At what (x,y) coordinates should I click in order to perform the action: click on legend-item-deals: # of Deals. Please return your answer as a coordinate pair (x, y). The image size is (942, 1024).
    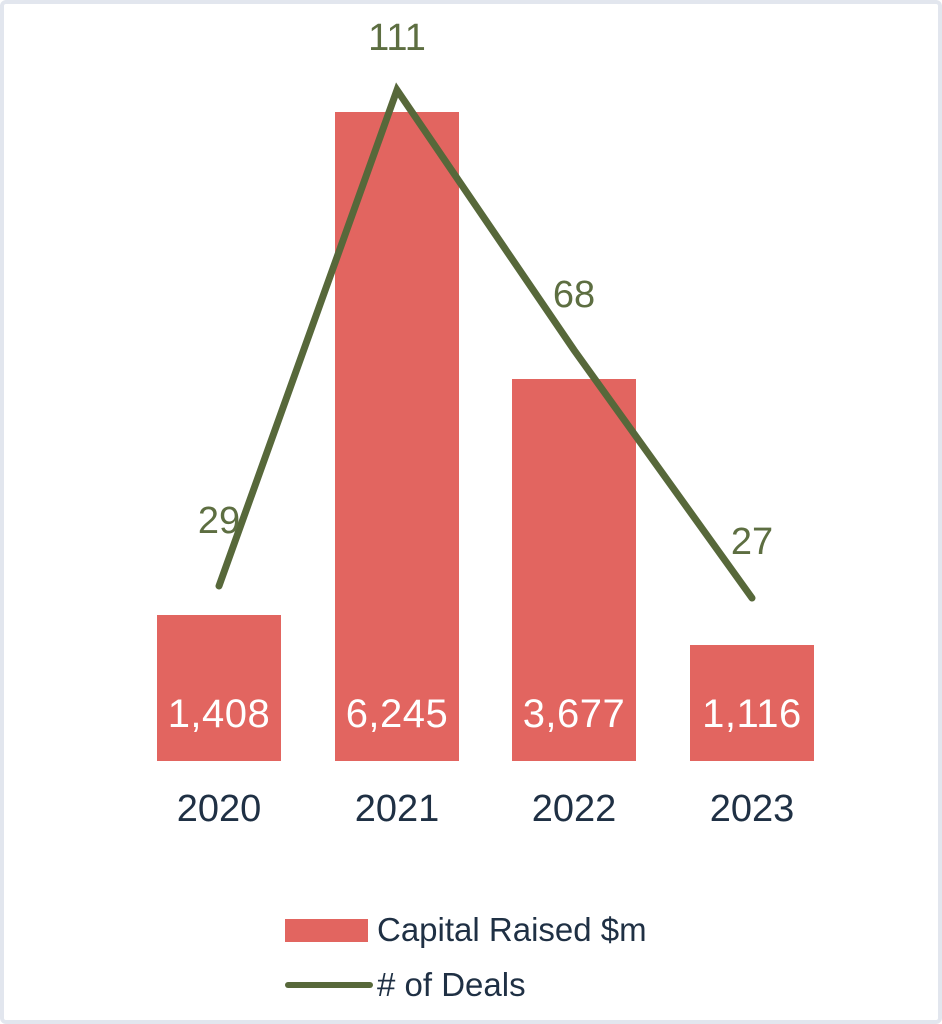
    Looking at the image, I should click on (466, 985).